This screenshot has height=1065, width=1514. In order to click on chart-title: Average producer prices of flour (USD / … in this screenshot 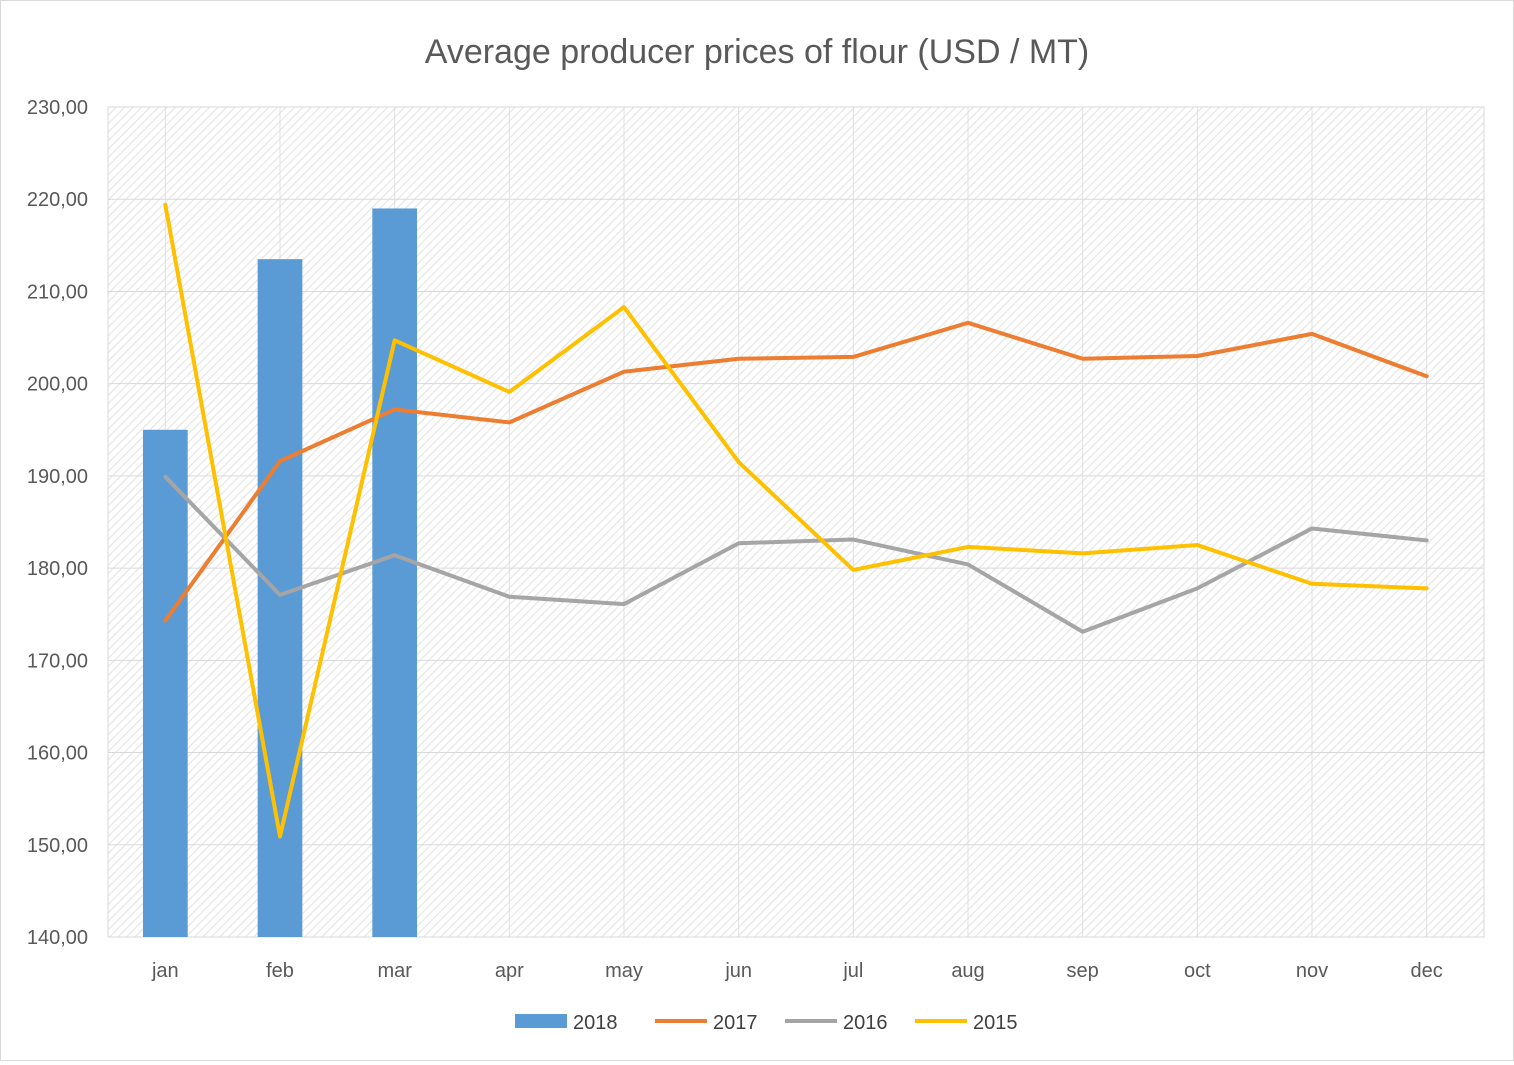, I will do `click(757, 52)`.